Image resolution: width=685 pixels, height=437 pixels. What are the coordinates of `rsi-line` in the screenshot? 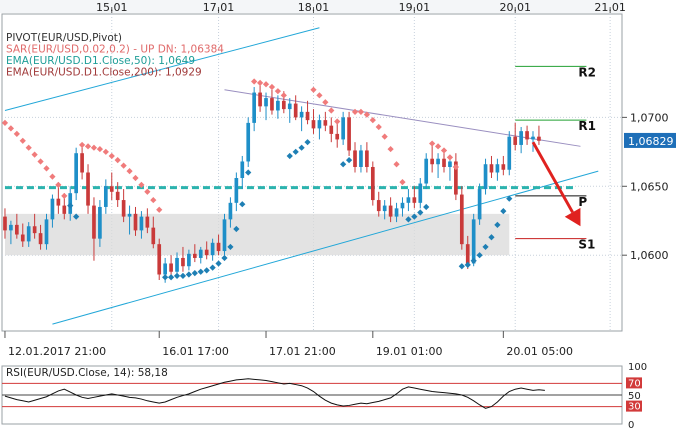 It's located at (274, 393).